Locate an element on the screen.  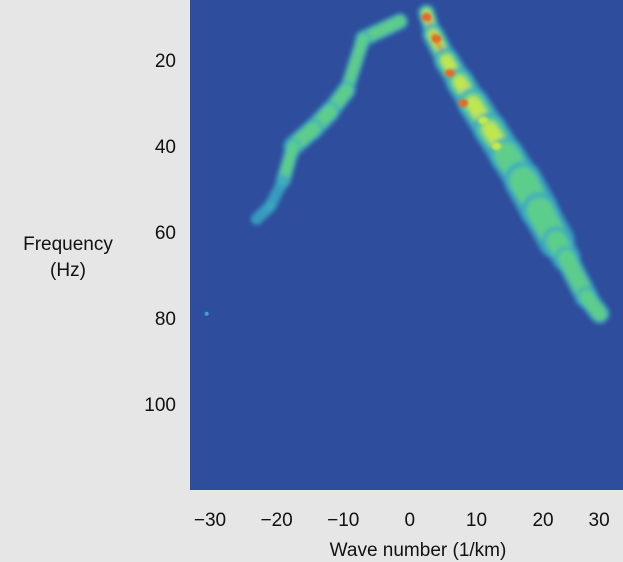
x-tick-label: 30 is located at coordinates (599, 520).